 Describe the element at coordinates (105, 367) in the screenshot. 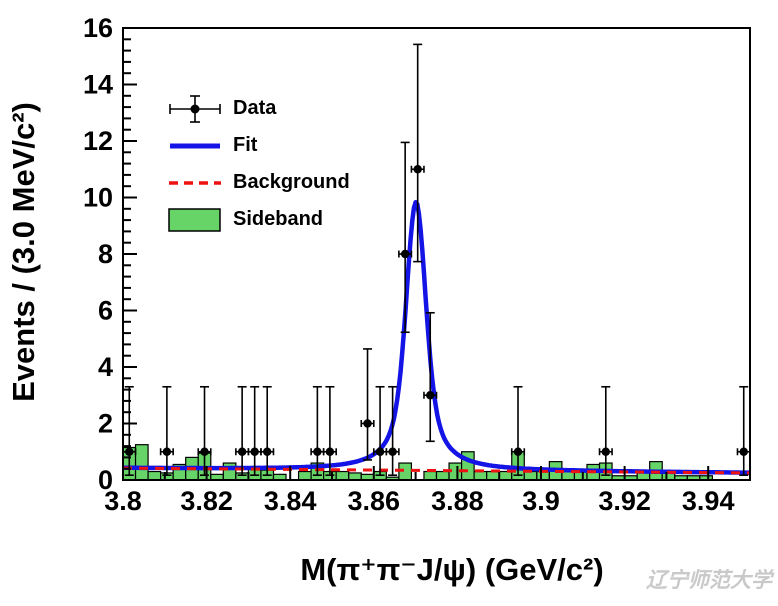

I see `y-tick-label: 4` at that location.